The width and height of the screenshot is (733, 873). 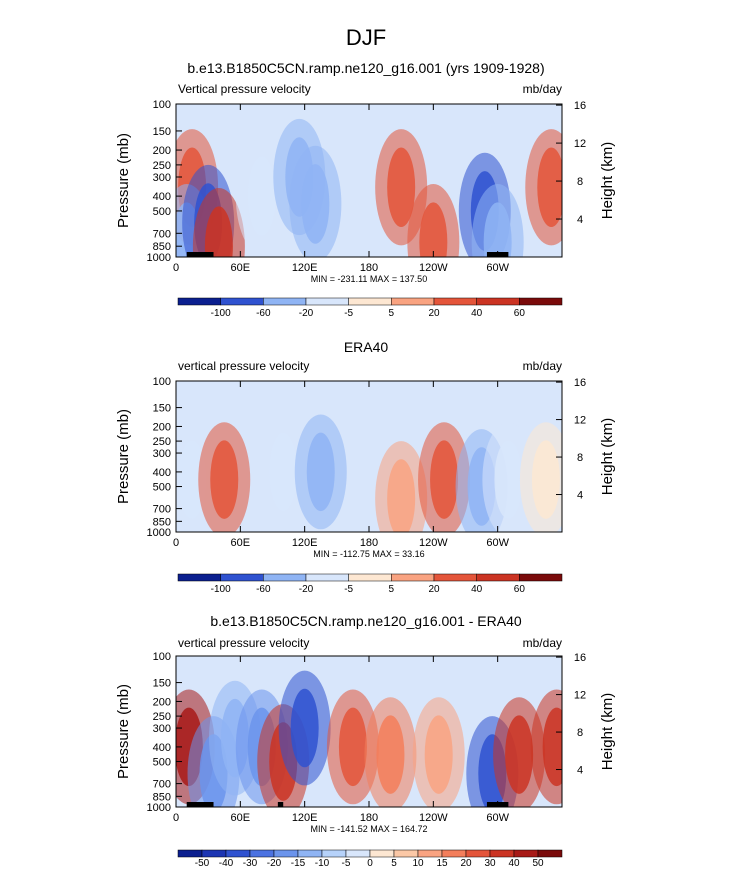 What do you see at coordinates (244, 89) in the screenshot?
I see `left-string: Vertical pressure velocity` at bounding box center [244, 89].